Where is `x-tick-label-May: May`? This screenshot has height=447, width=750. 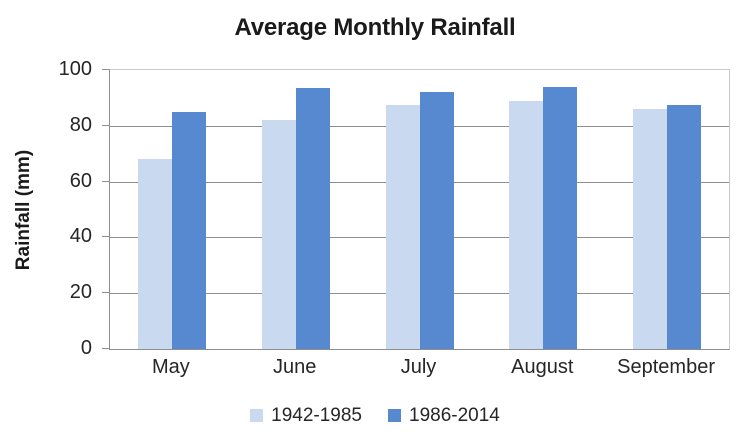
x-tick-label-May: May is located at coordinates (171, 367).